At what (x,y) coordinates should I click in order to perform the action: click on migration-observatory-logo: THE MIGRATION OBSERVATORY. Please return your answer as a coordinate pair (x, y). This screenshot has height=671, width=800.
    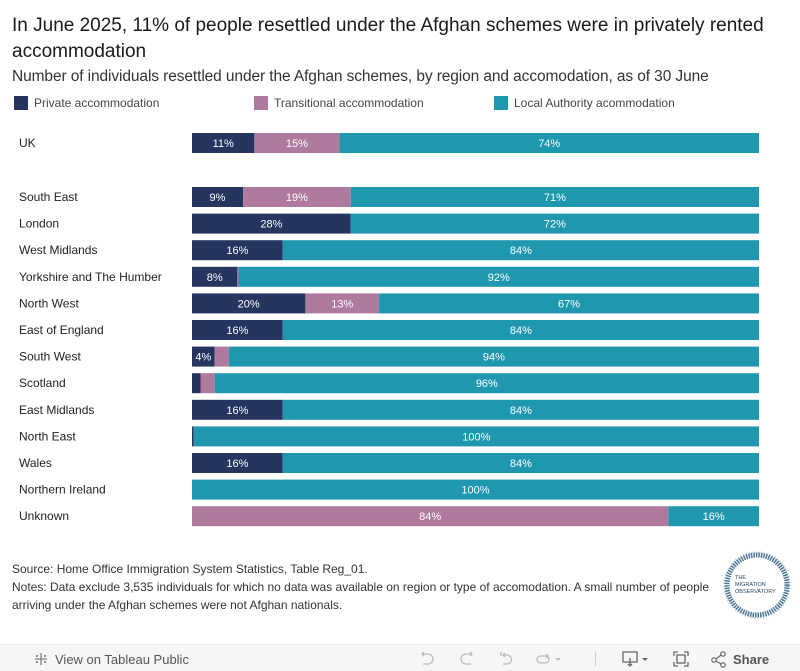
    Looking at the image, I should click on (757, 585).